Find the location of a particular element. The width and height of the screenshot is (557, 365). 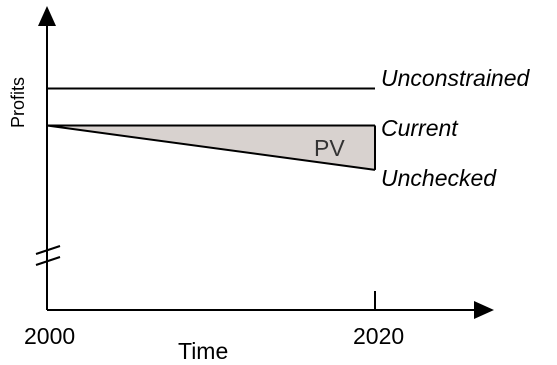

y-axis-break is located at coordinates (48, 255).